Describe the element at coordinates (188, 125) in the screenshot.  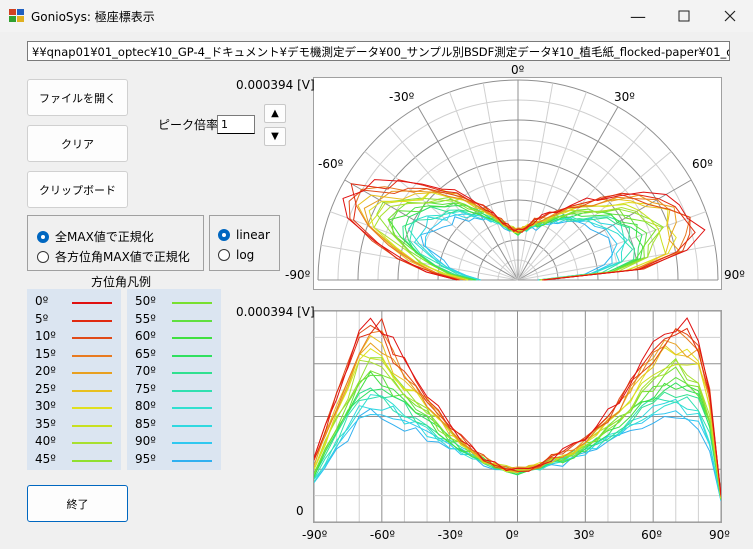
I see `peak-multiplier-label: ピーク倍率` at that location.